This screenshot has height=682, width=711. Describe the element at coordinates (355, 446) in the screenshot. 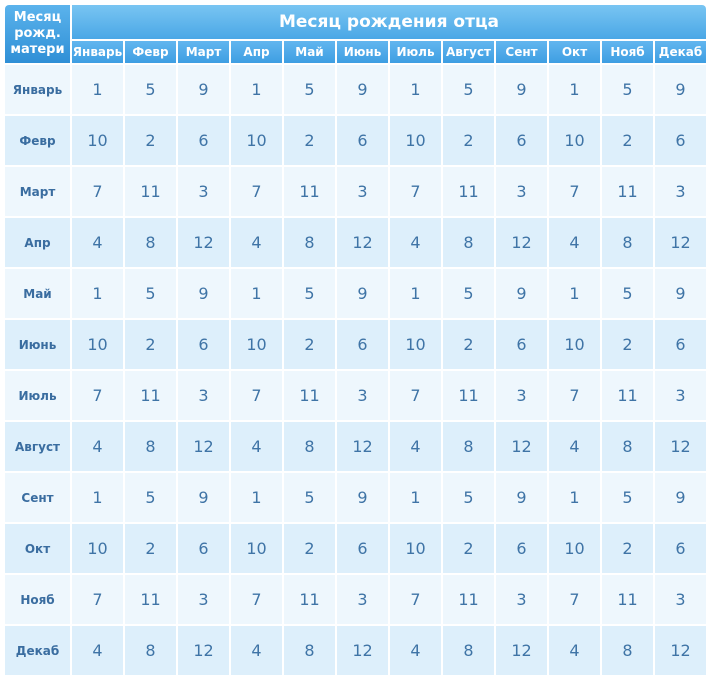

I see `table-row: Август 4 8 12 4 8 12 4 8 12 4 8 12` at that location.